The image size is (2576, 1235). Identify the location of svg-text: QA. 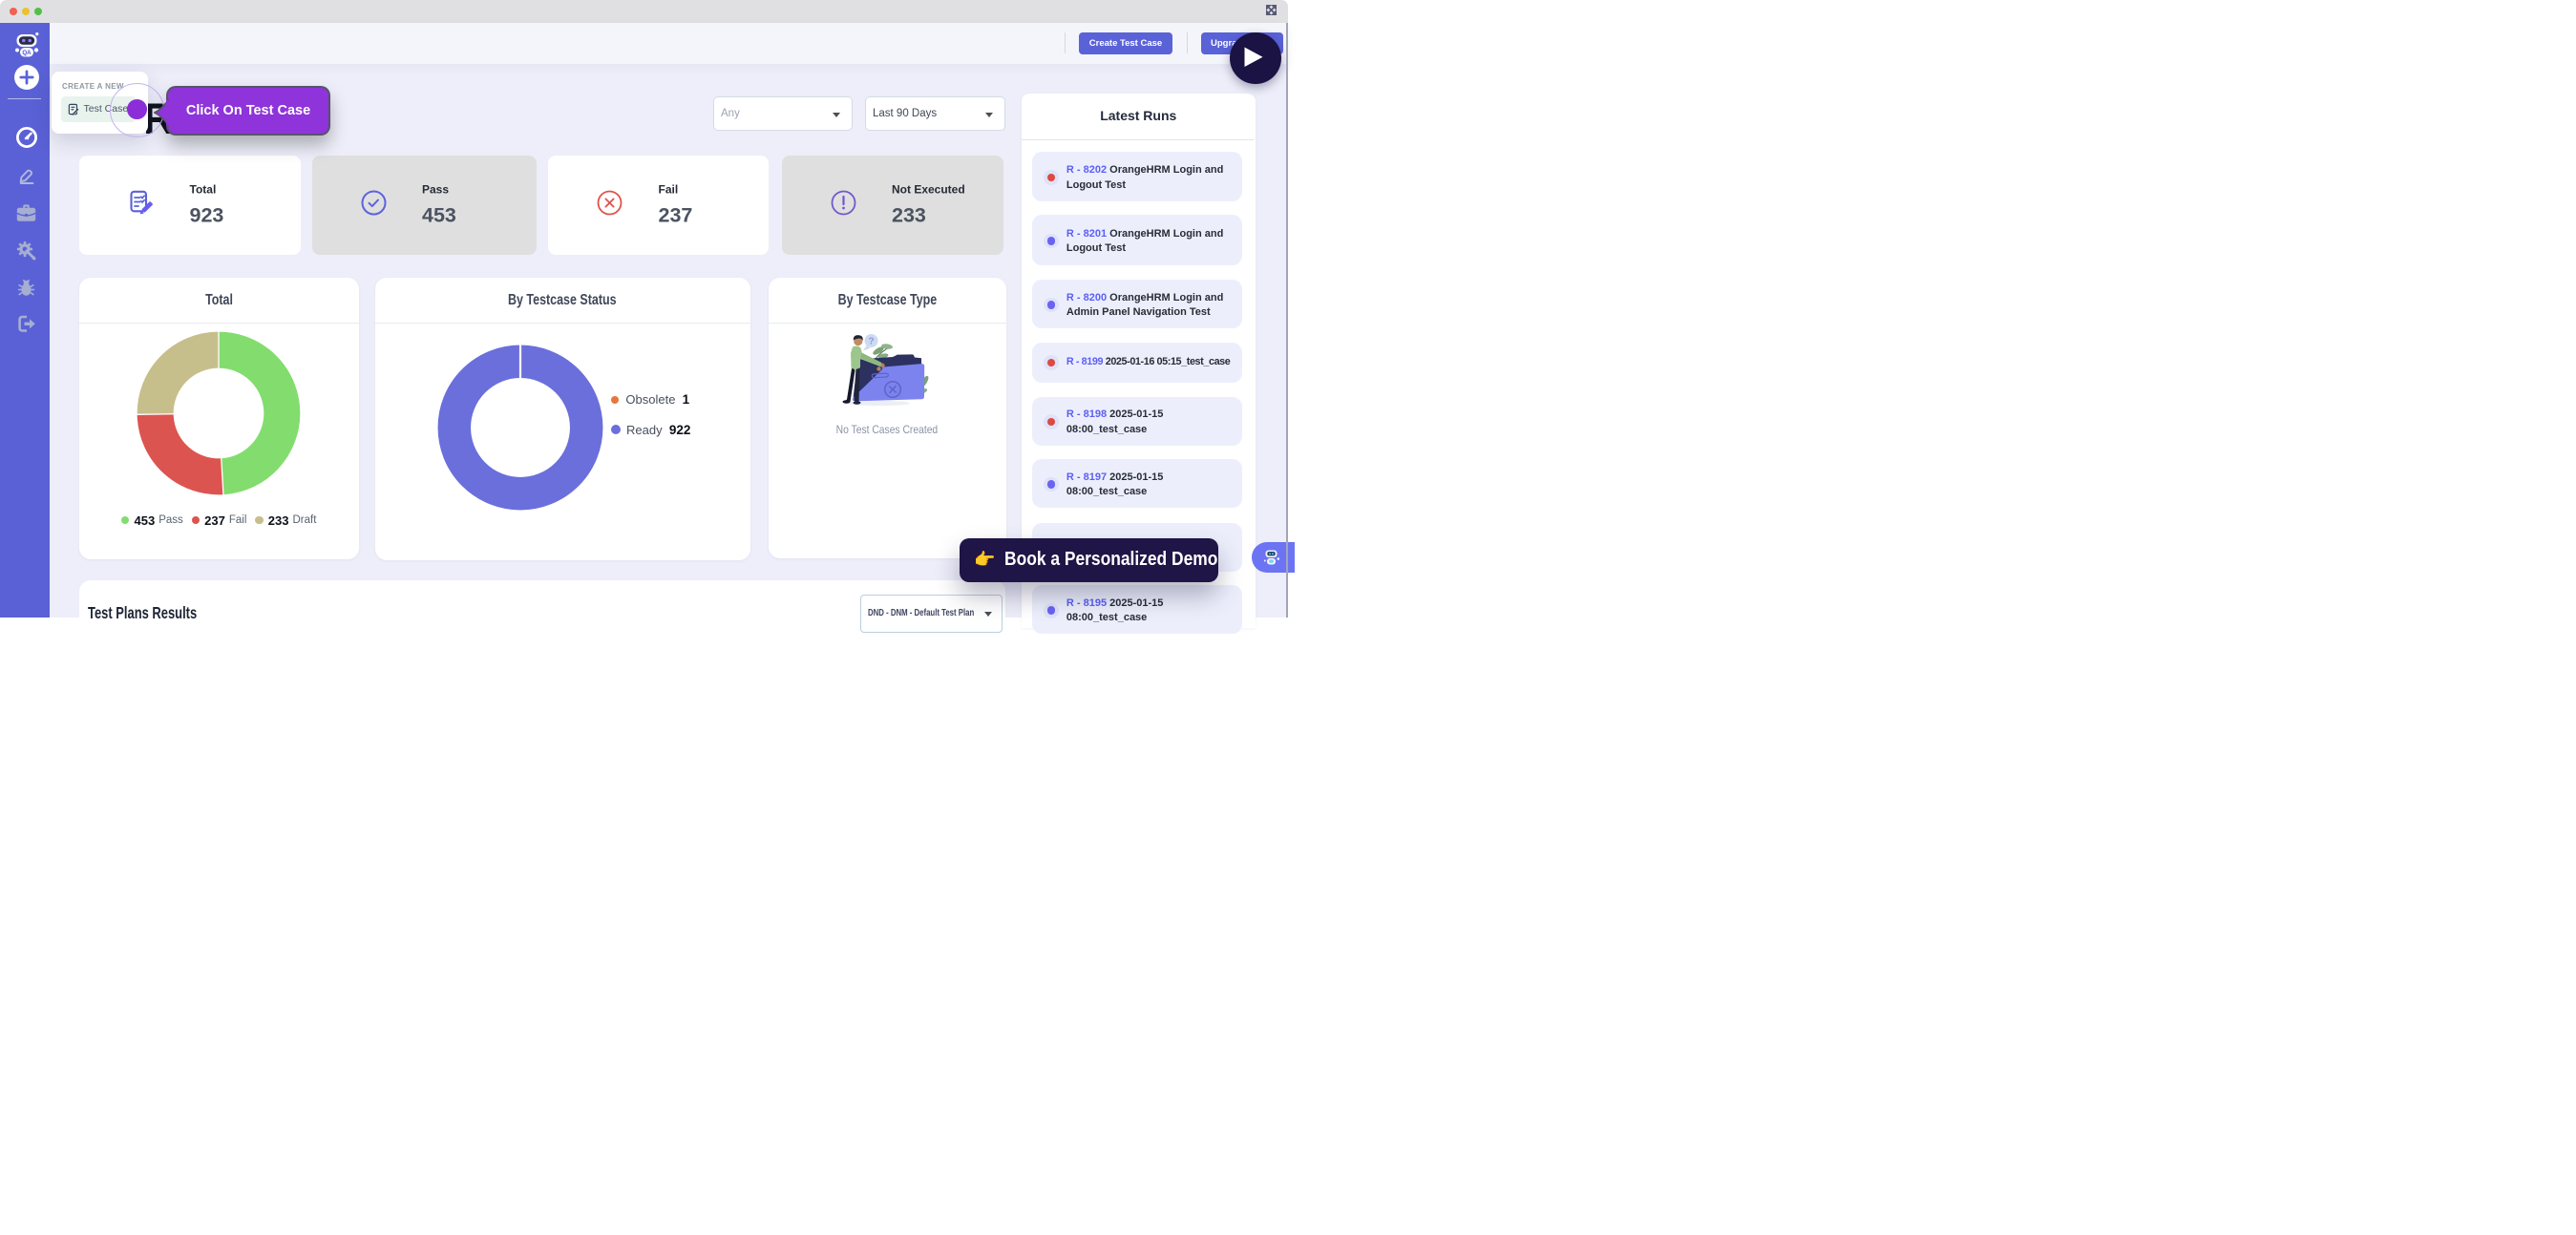
(27, 53).